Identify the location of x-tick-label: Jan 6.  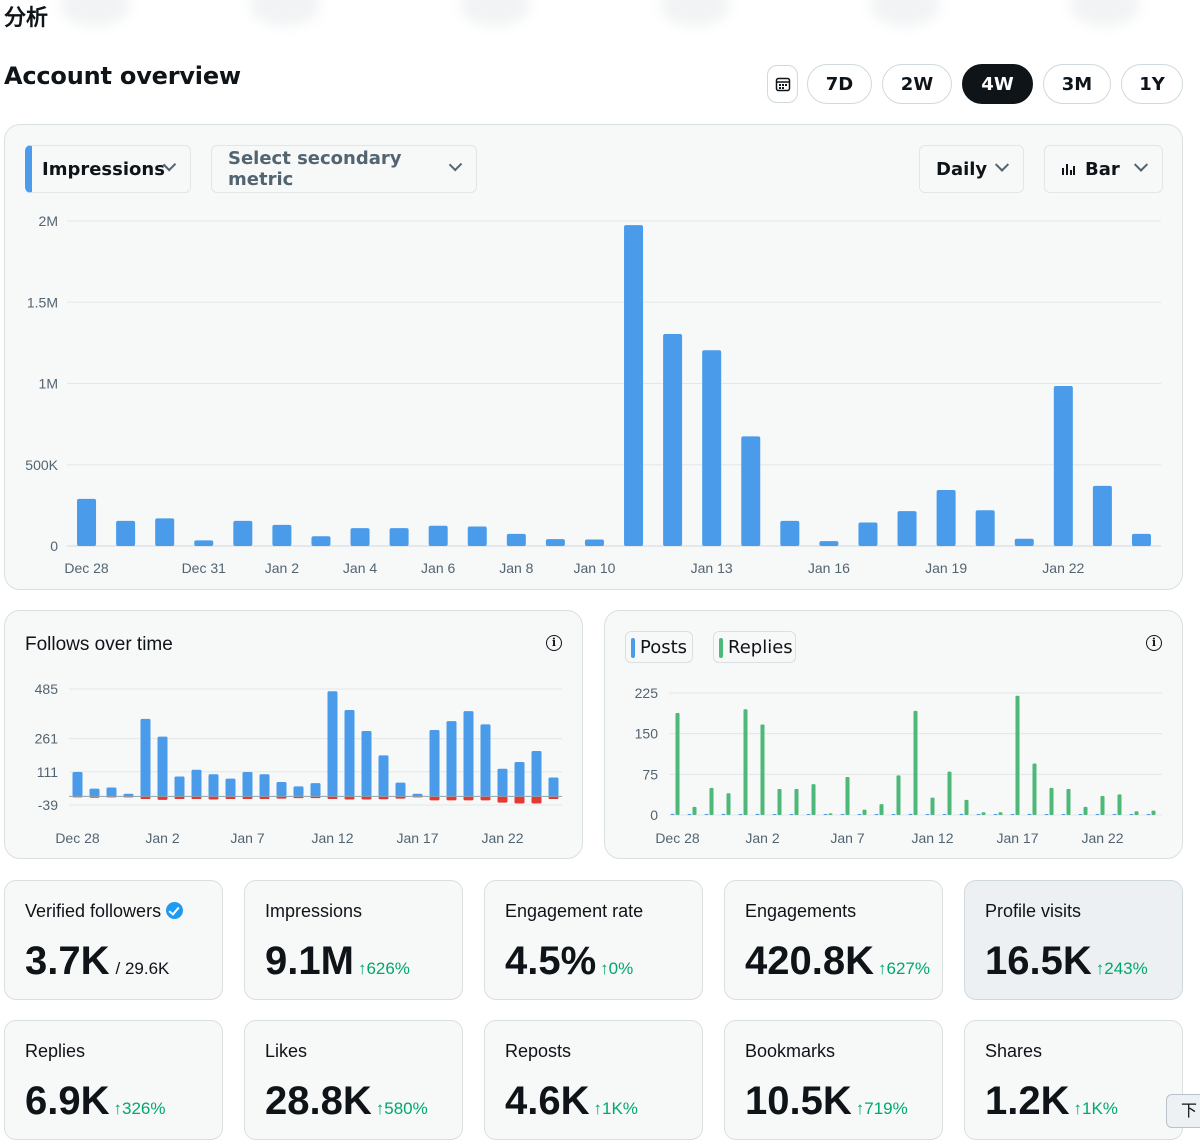
(438, 568).